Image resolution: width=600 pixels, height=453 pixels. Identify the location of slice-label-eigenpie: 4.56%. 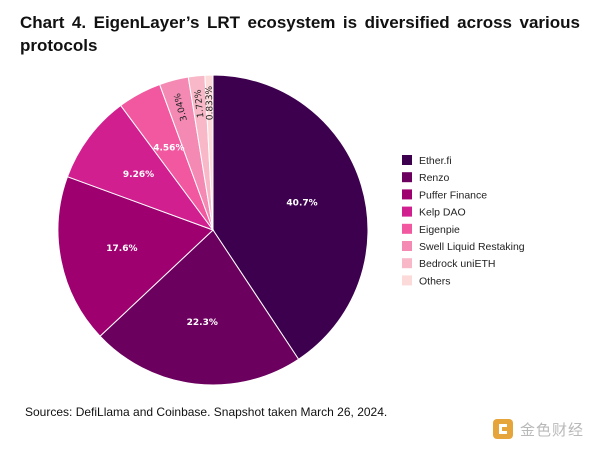
(168, 149).